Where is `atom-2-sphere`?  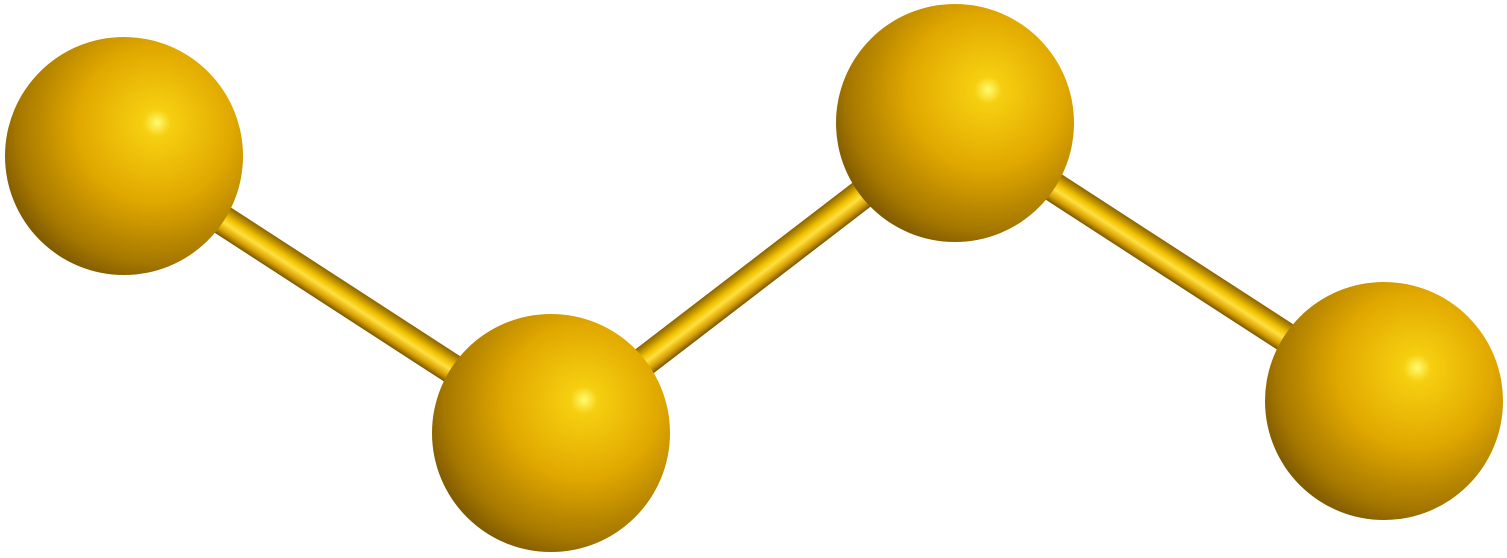
atom-2-sphere is located at coordinates (551, 433).